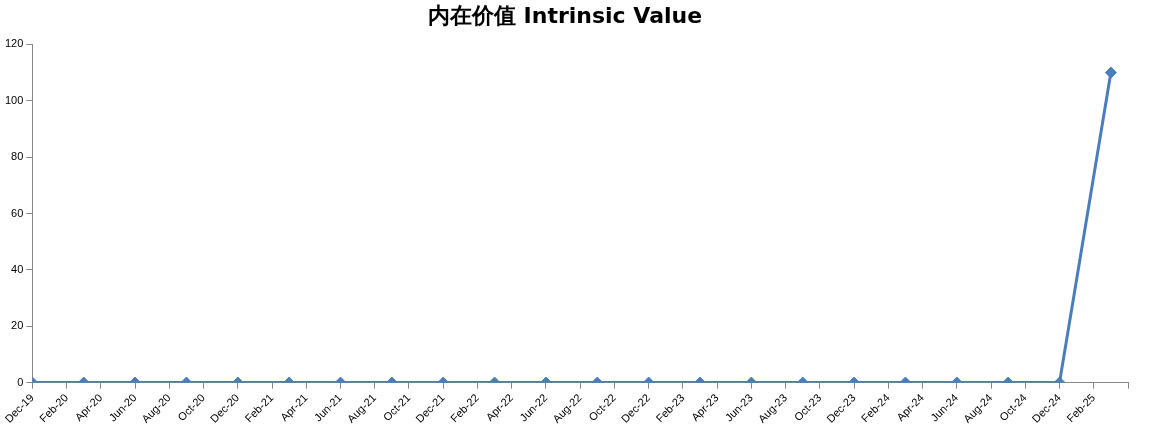  I want to click on y-tick-label: 20, so click(17, 325).